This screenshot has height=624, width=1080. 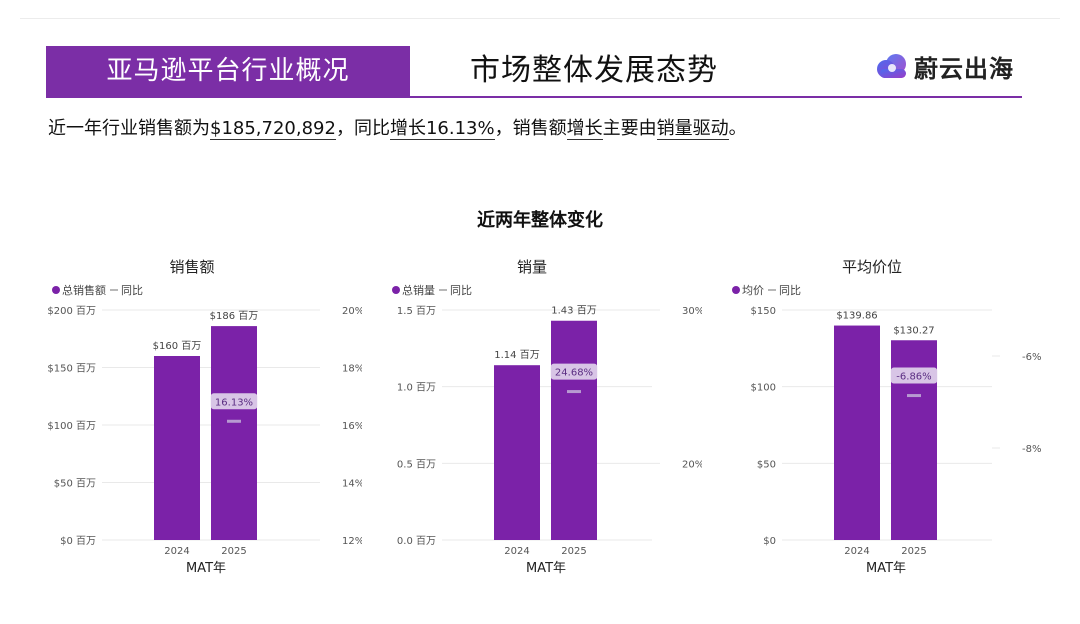 I want to click on y-tick-label: 1.5 百万, so click(x=416, y=311).